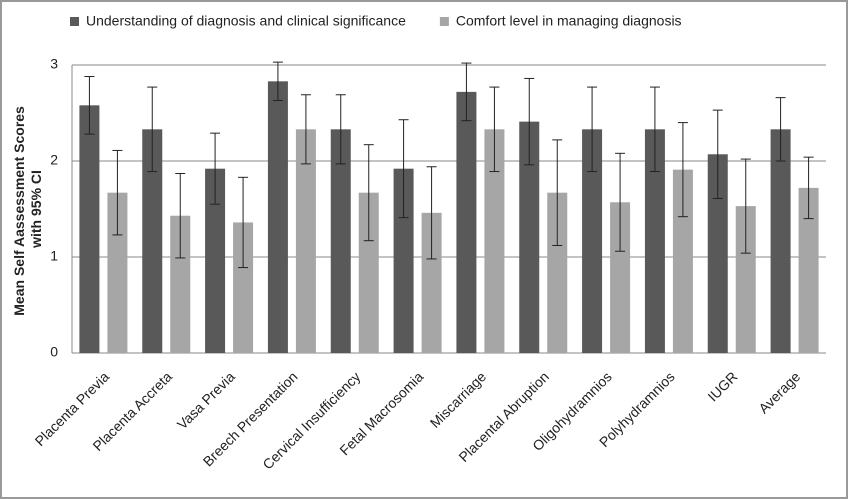 This screenshot has height=499, width=848. What do you see at coordinates (569, 21) in the screenshot?
I see `legend-label: Comfort level in managing diagnosis` at bounding box center [569, 21].